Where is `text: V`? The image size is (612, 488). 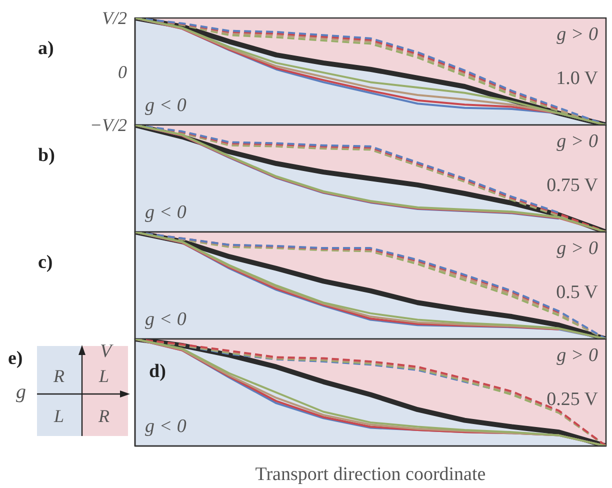
text: V is located at coordinates (107, 351).